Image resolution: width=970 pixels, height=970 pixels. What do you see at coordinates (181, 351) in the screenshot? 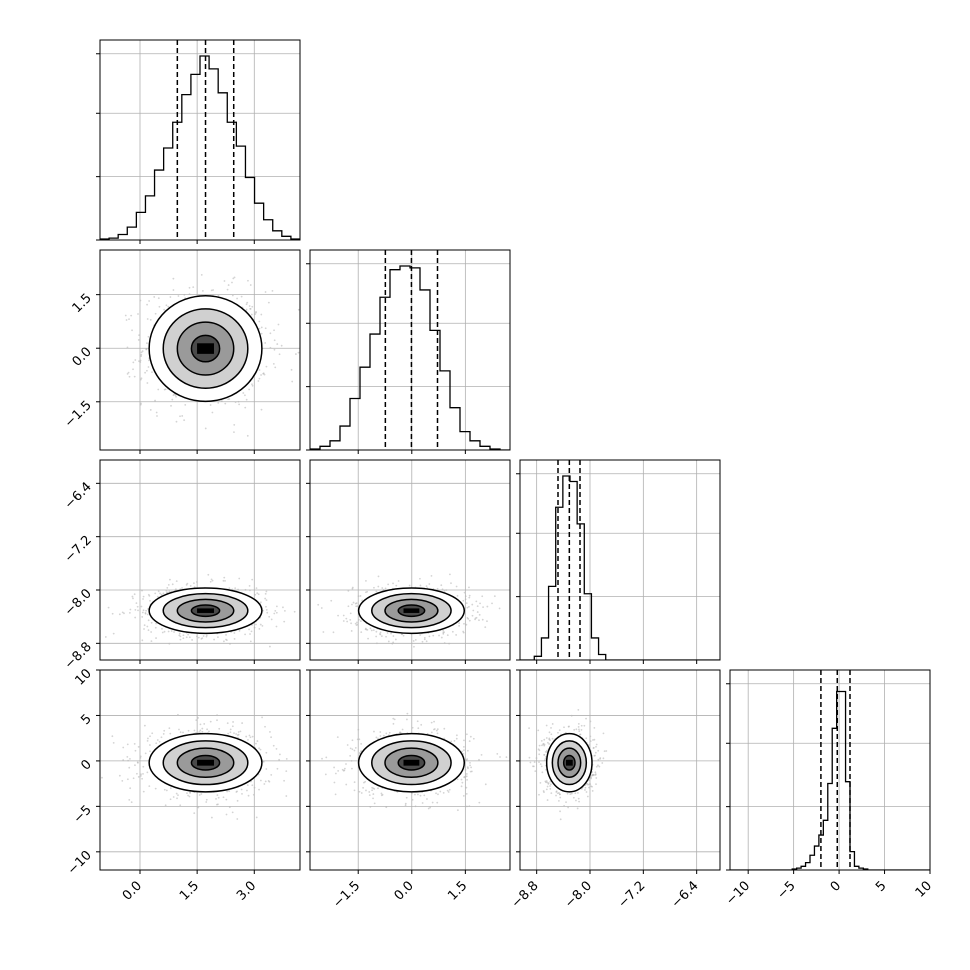
I see `panel-1-0: −1.50.01.5` at bounding box center [181, 351].